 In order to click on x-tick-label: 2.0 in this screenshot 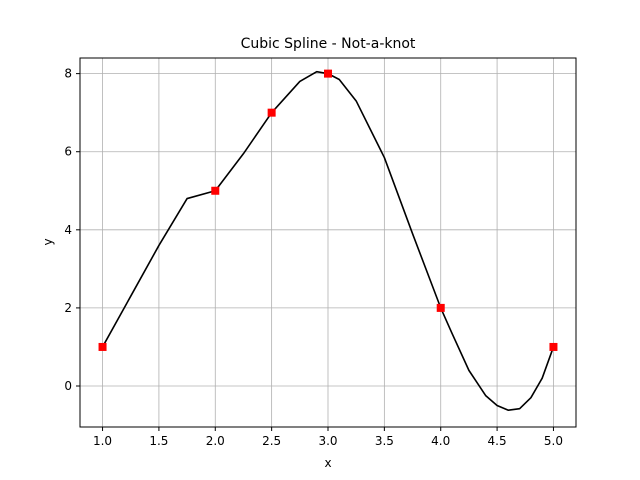, I will do `click(215, 441)`.